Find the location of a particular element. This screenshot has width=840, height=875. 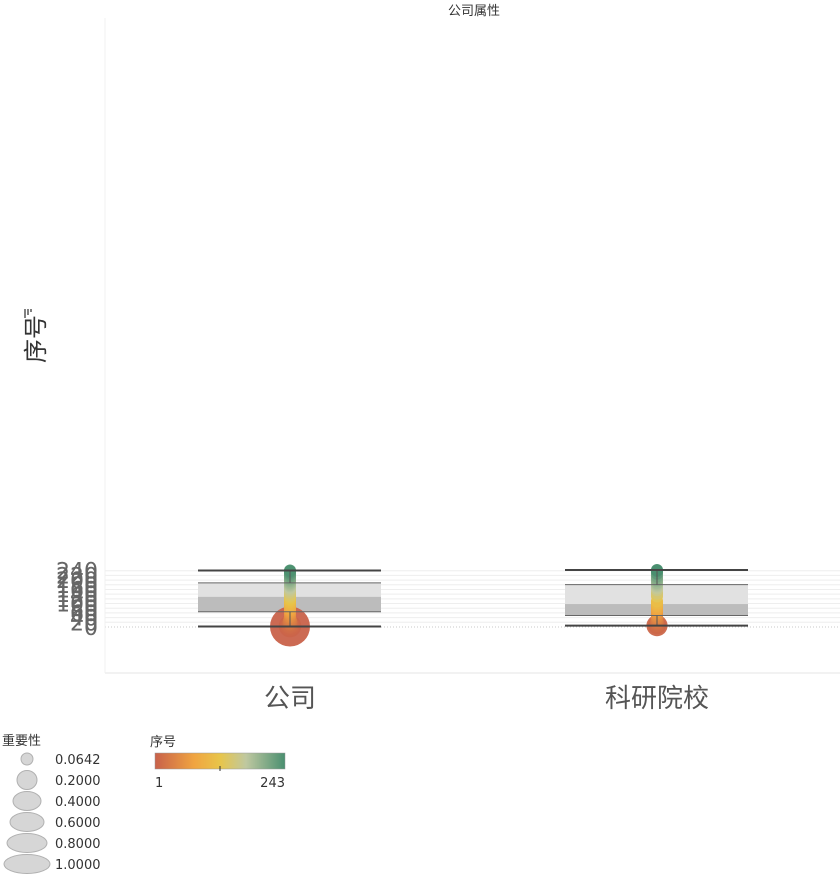

size-legend-label: 0.8000 is located at coordinates (78, 844).